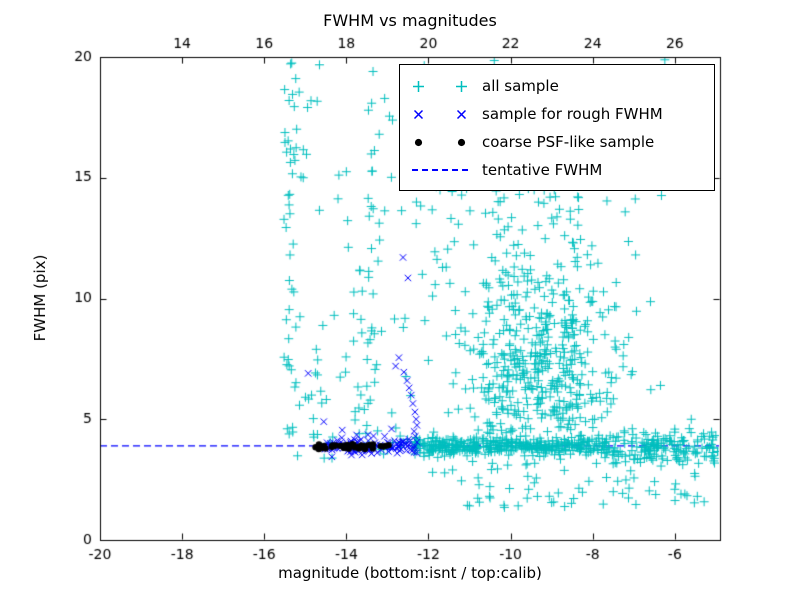  I want to click on legend-item-tentative-fwhm: tentative FWHM, so click(557, 170).